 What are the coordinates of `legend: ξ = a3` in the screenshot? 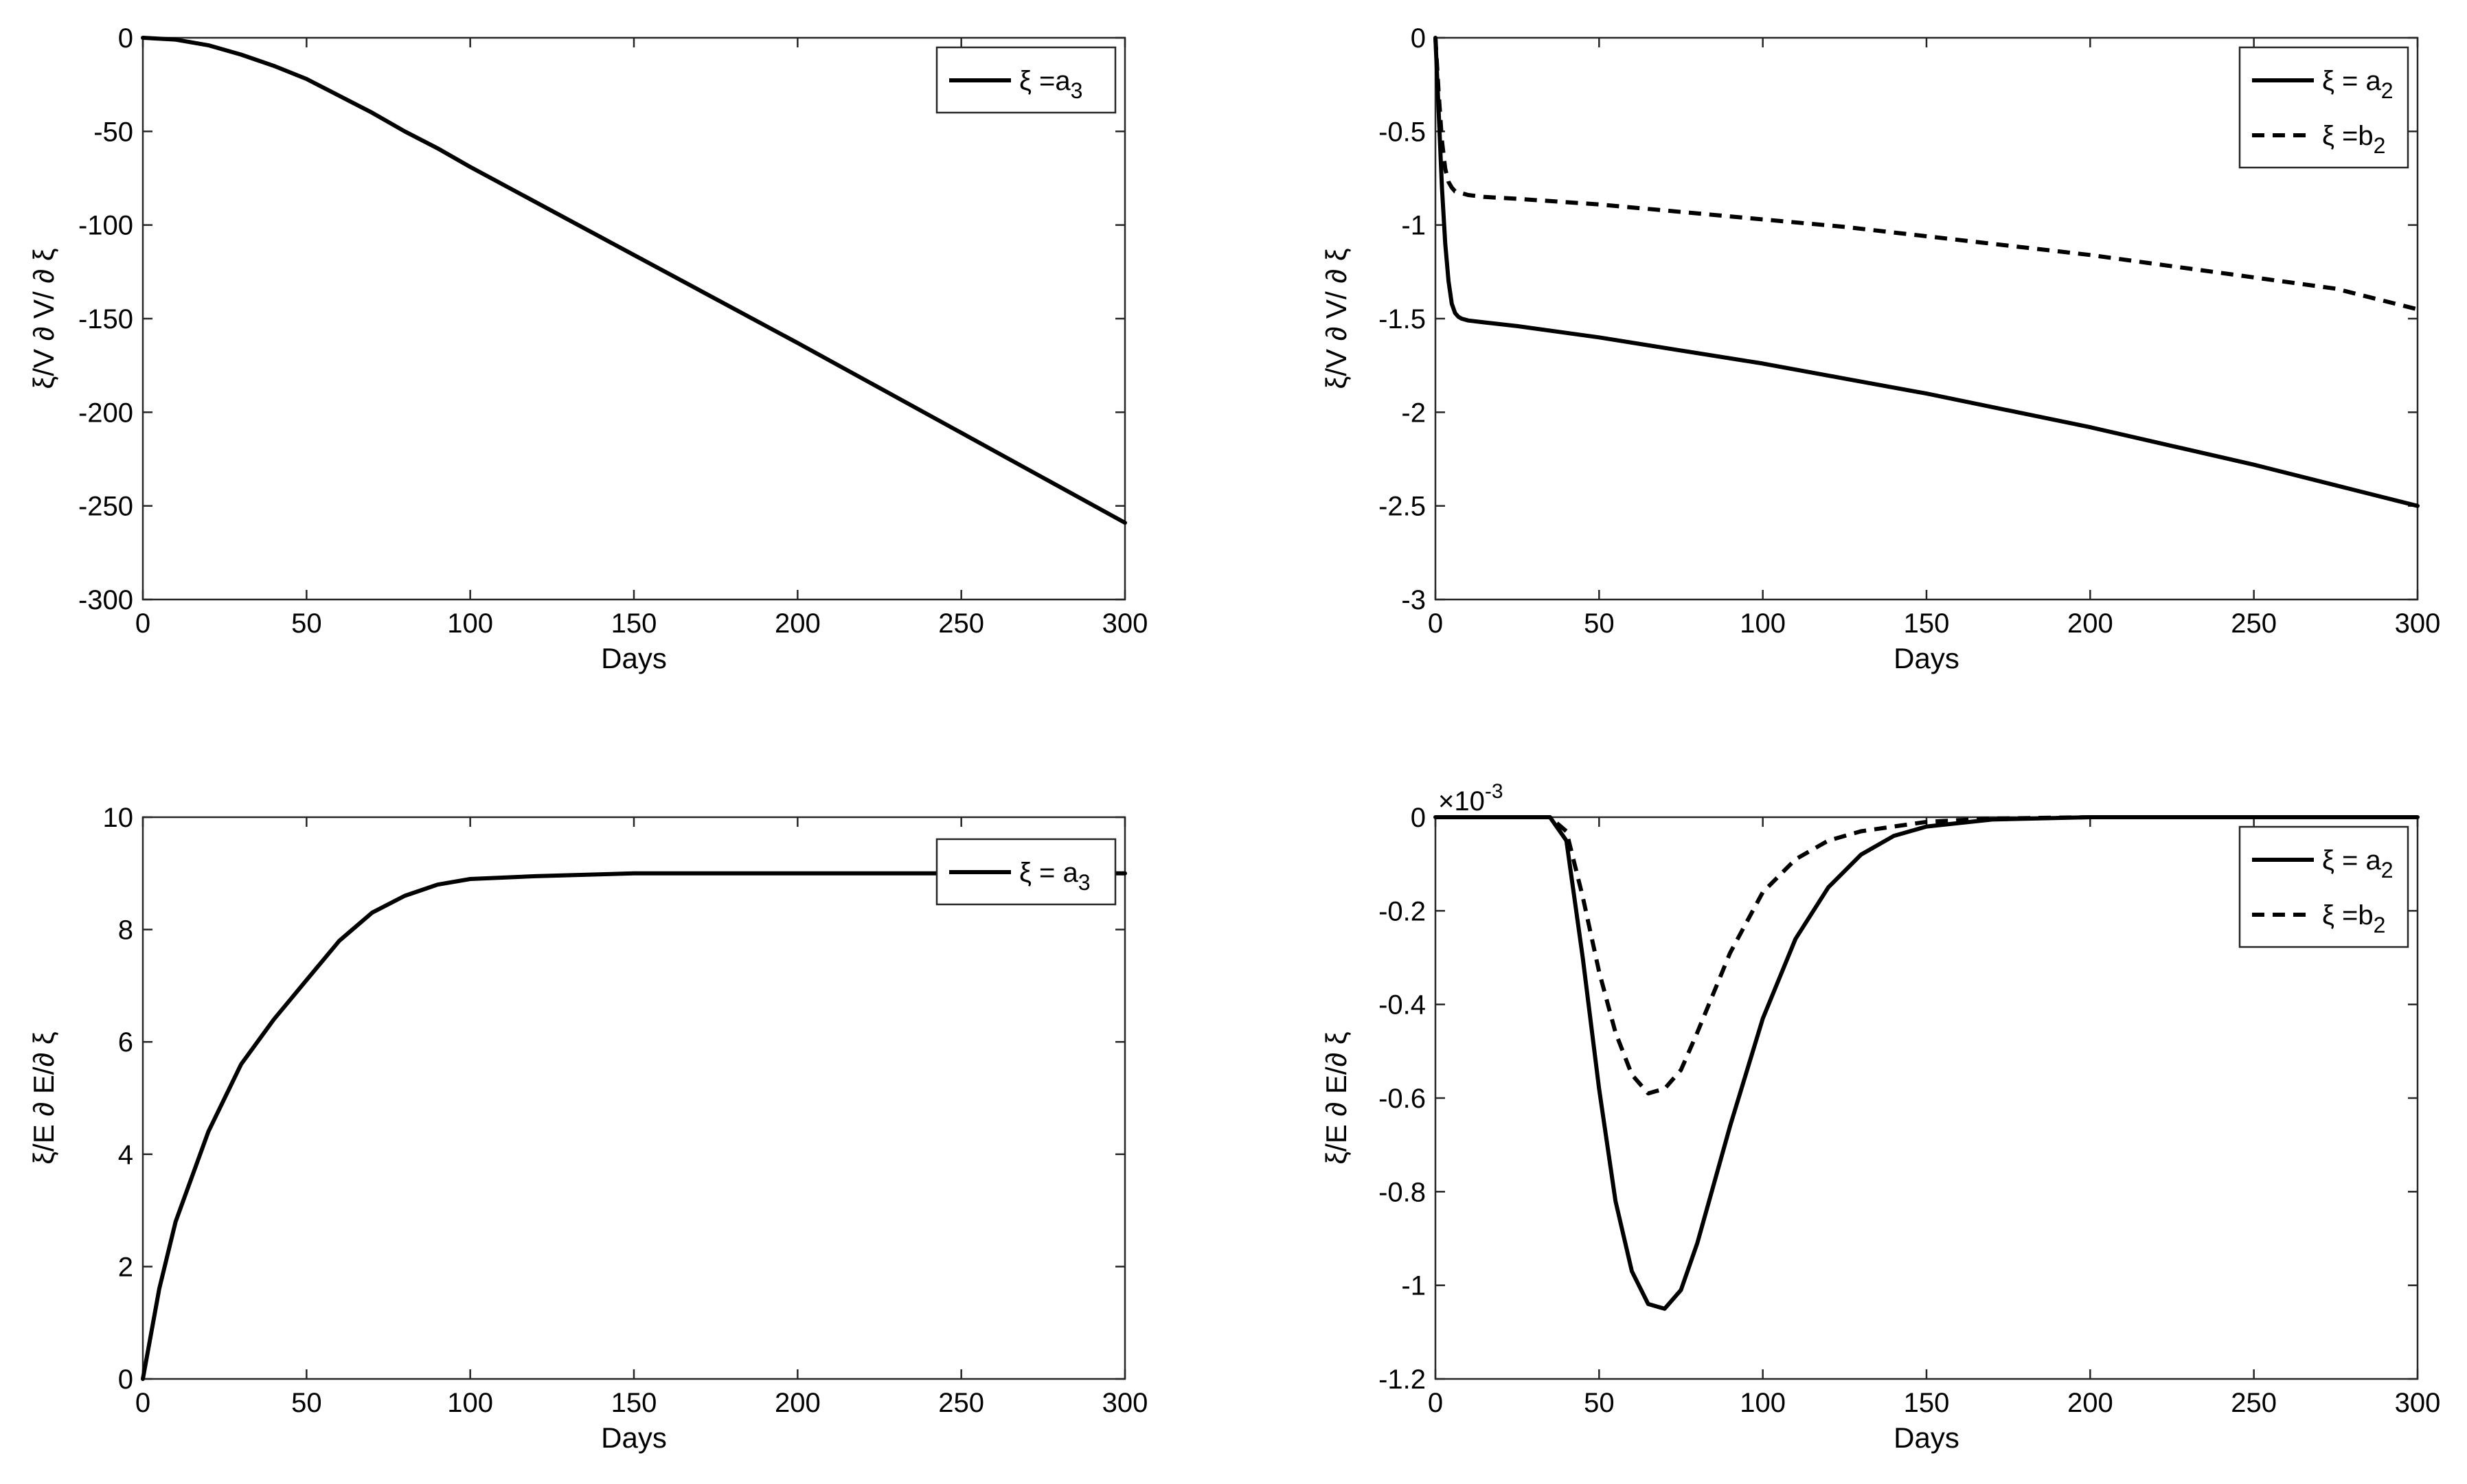 It's located at (1026, 872).